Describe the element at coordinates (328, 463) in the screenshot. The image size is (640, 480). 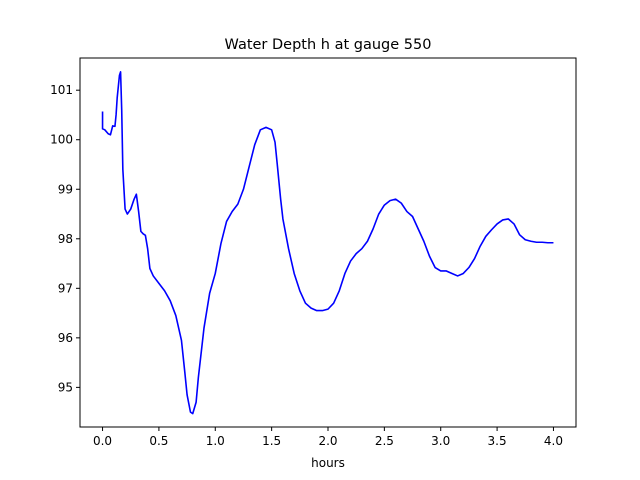
I see `x-axis-label: hours` at that location.